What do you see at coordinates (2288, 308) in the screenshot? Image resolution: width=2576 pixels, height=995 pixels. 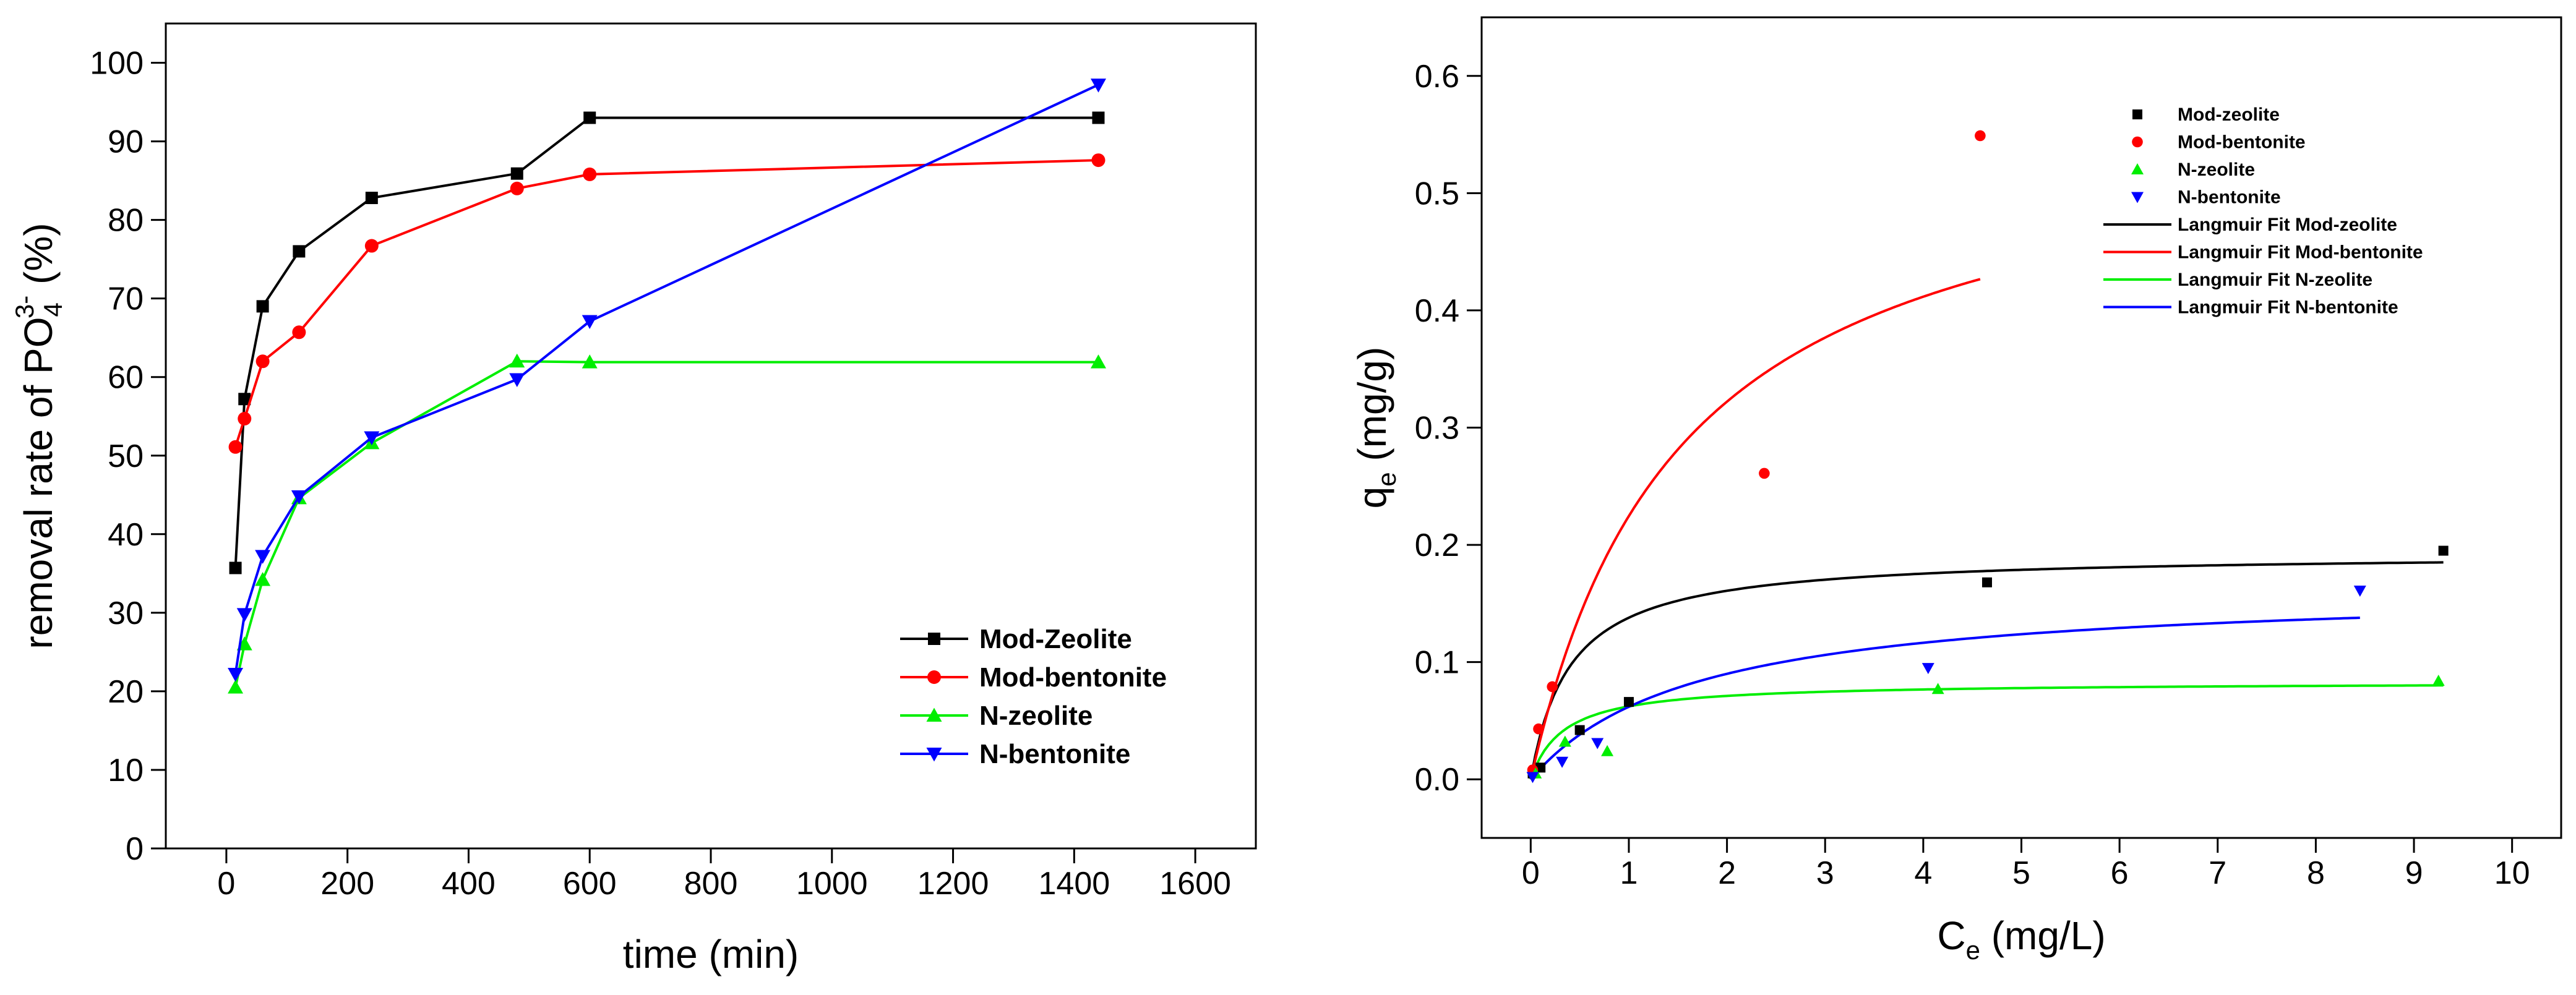 I see `legend-label: Langmuir Fit N-bentonite` at bounding box center [2288, 308].